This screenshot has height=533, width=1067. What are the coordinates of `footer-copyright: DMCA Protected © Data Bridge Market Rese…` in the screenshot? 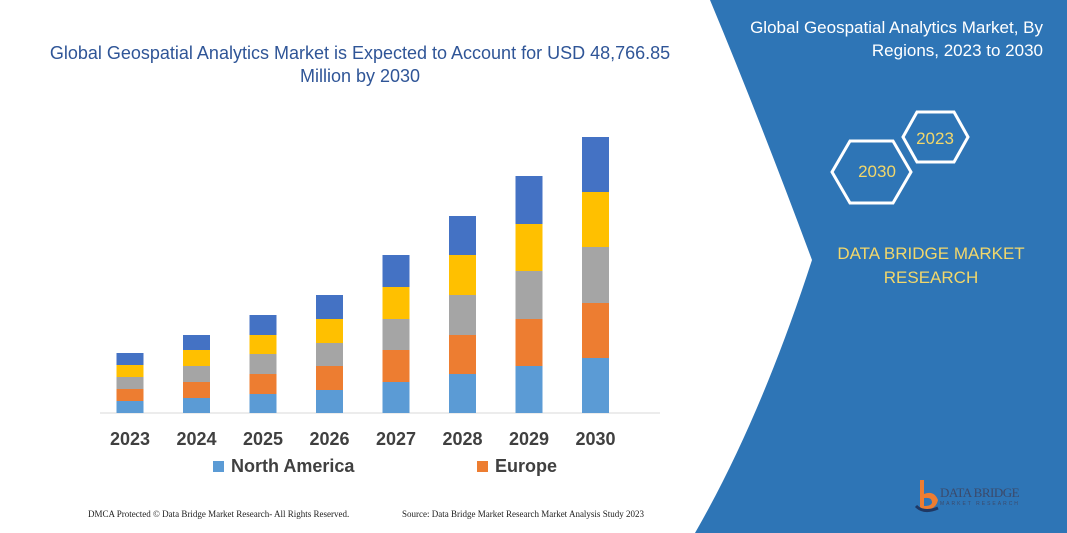 It's located at (219, 514).